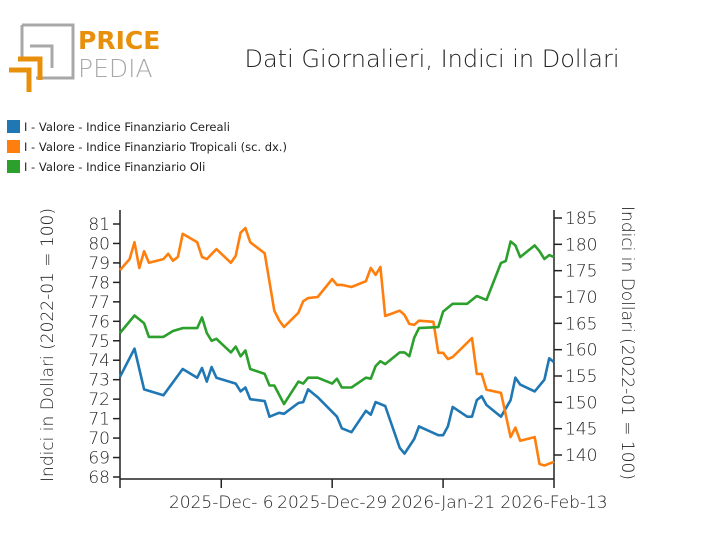  I want to click on y-tick-label-left: 69, so click(99, 459).